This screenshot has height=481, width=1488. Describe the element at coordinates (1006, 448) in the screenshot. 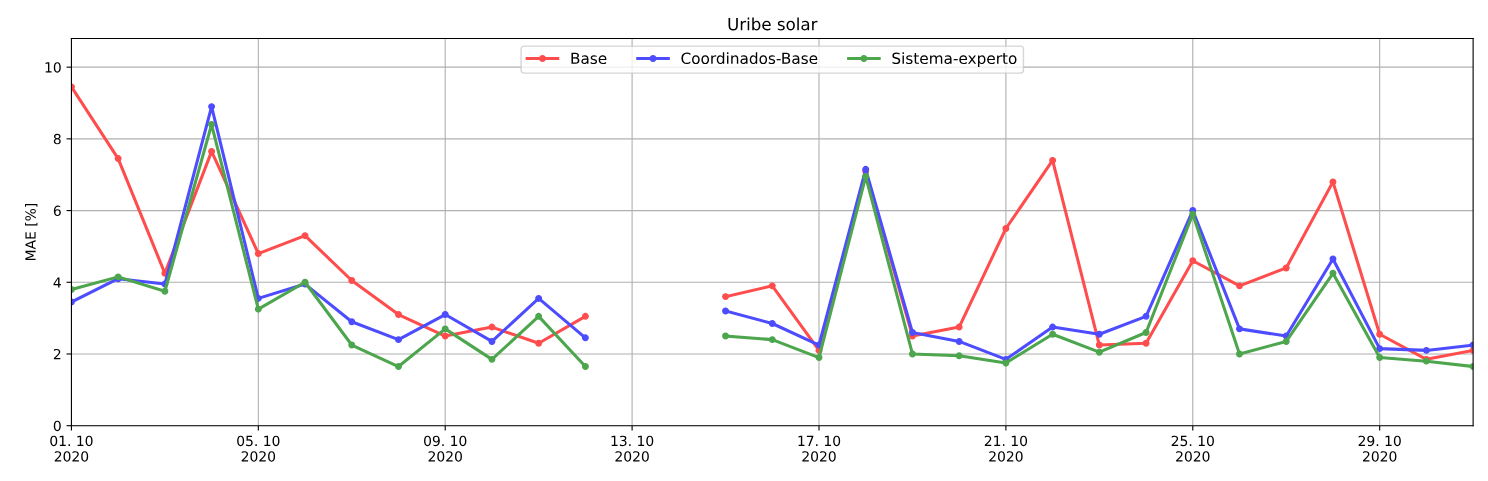

I see `x-tick-label: 21. 10 2020` at that location.